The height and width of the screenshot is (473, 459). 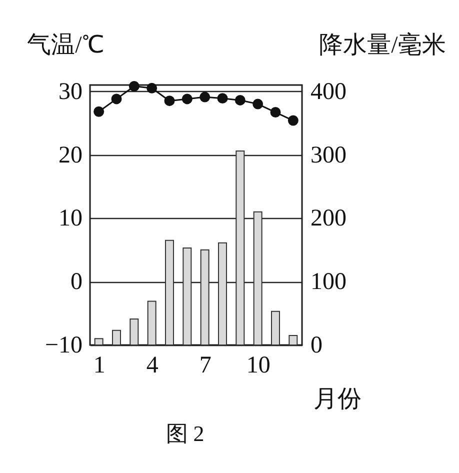 I want to click on x-axis-title: 月份, so click(x=338, y=399).